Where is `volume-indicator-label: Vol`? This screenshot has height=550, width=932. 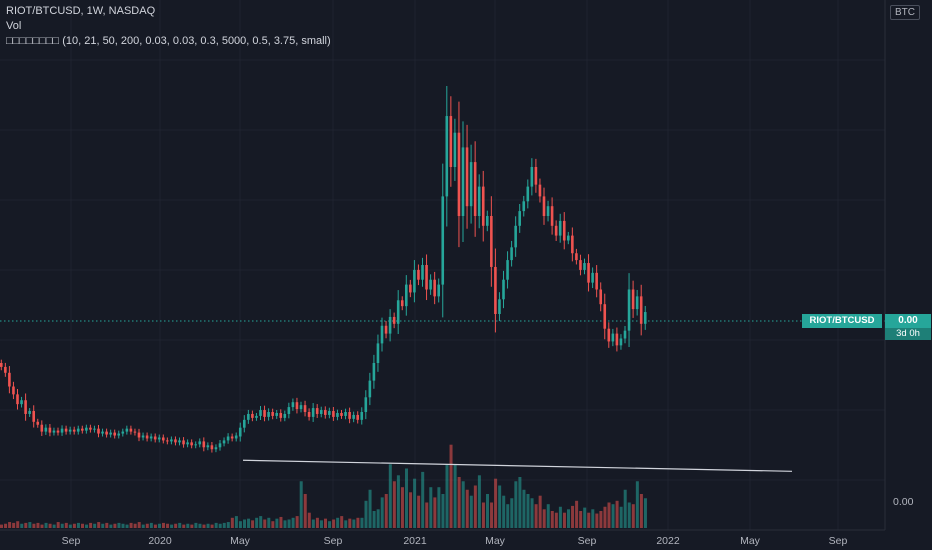 volume-indicator-label: Vol is located at coordinates (14, 26).